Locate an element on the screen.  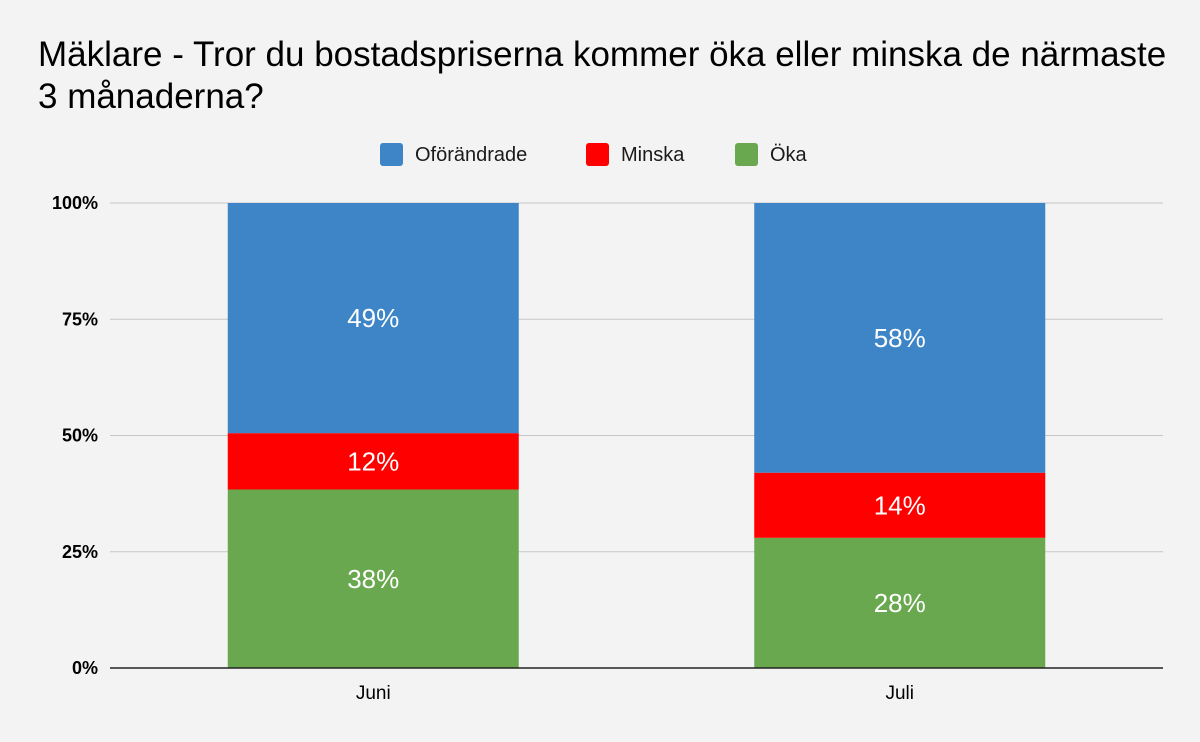
data-label: 49% is located at coordinates (373, 318).